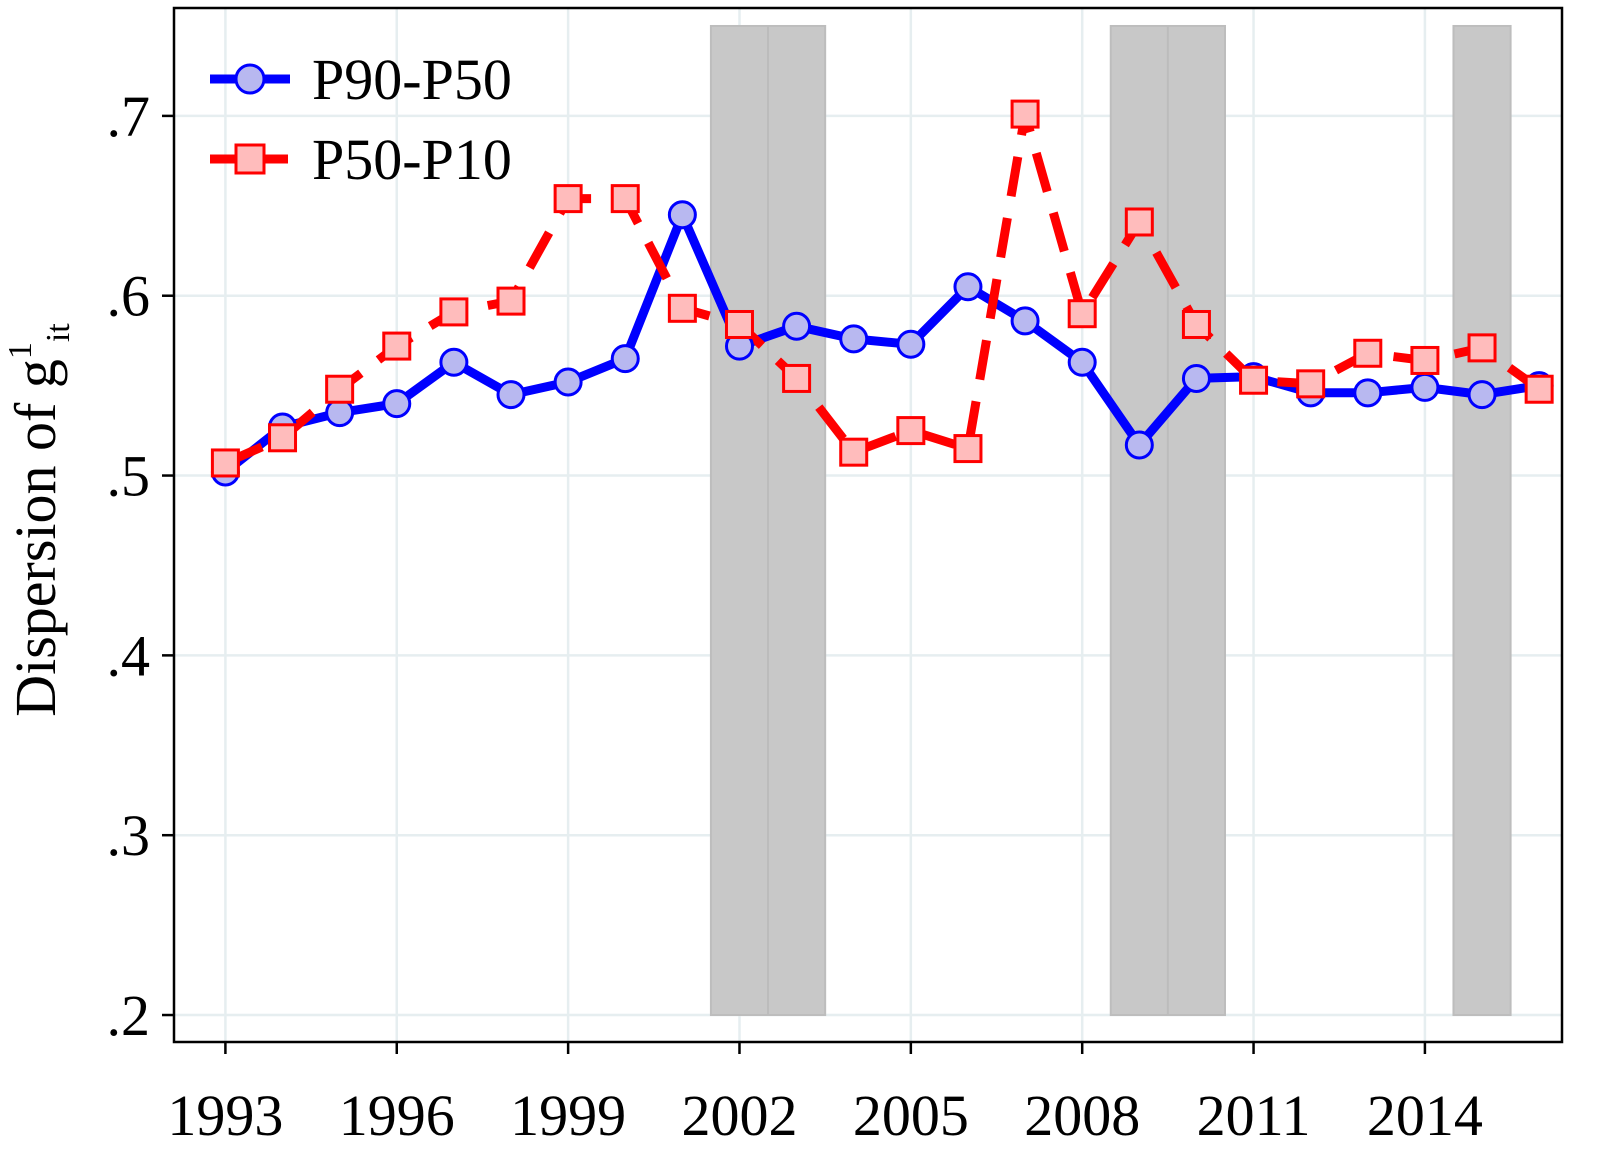  I want to click on x-tick-label: 2011, so click(1254, 1115).